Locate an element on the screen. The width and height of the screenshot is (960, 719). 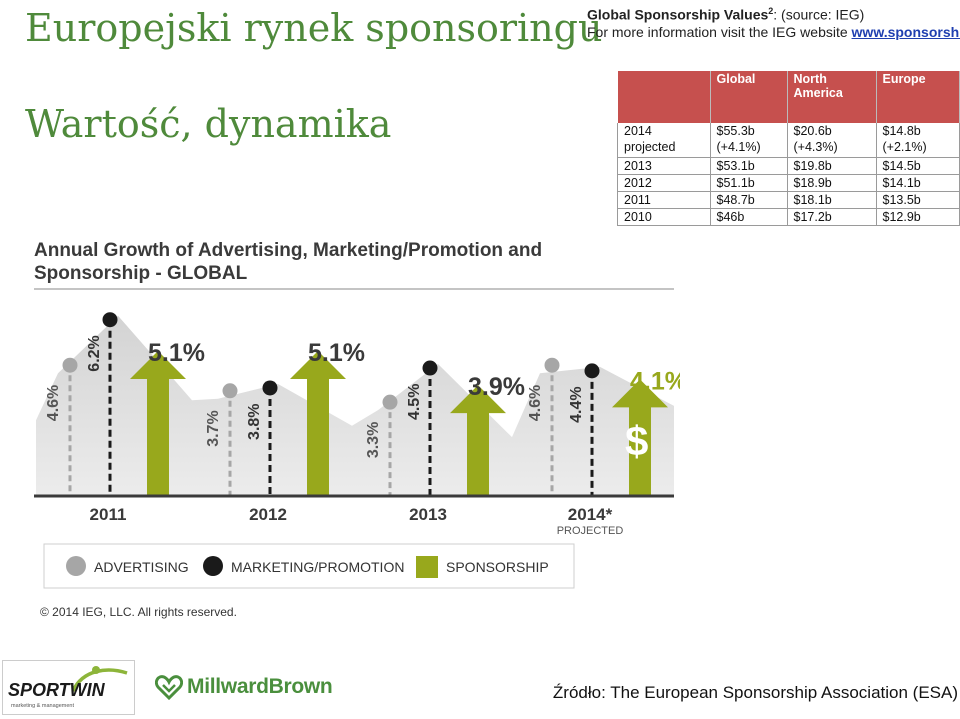
table-header-row: Global North America Europe is located at coordinates (788, 97).